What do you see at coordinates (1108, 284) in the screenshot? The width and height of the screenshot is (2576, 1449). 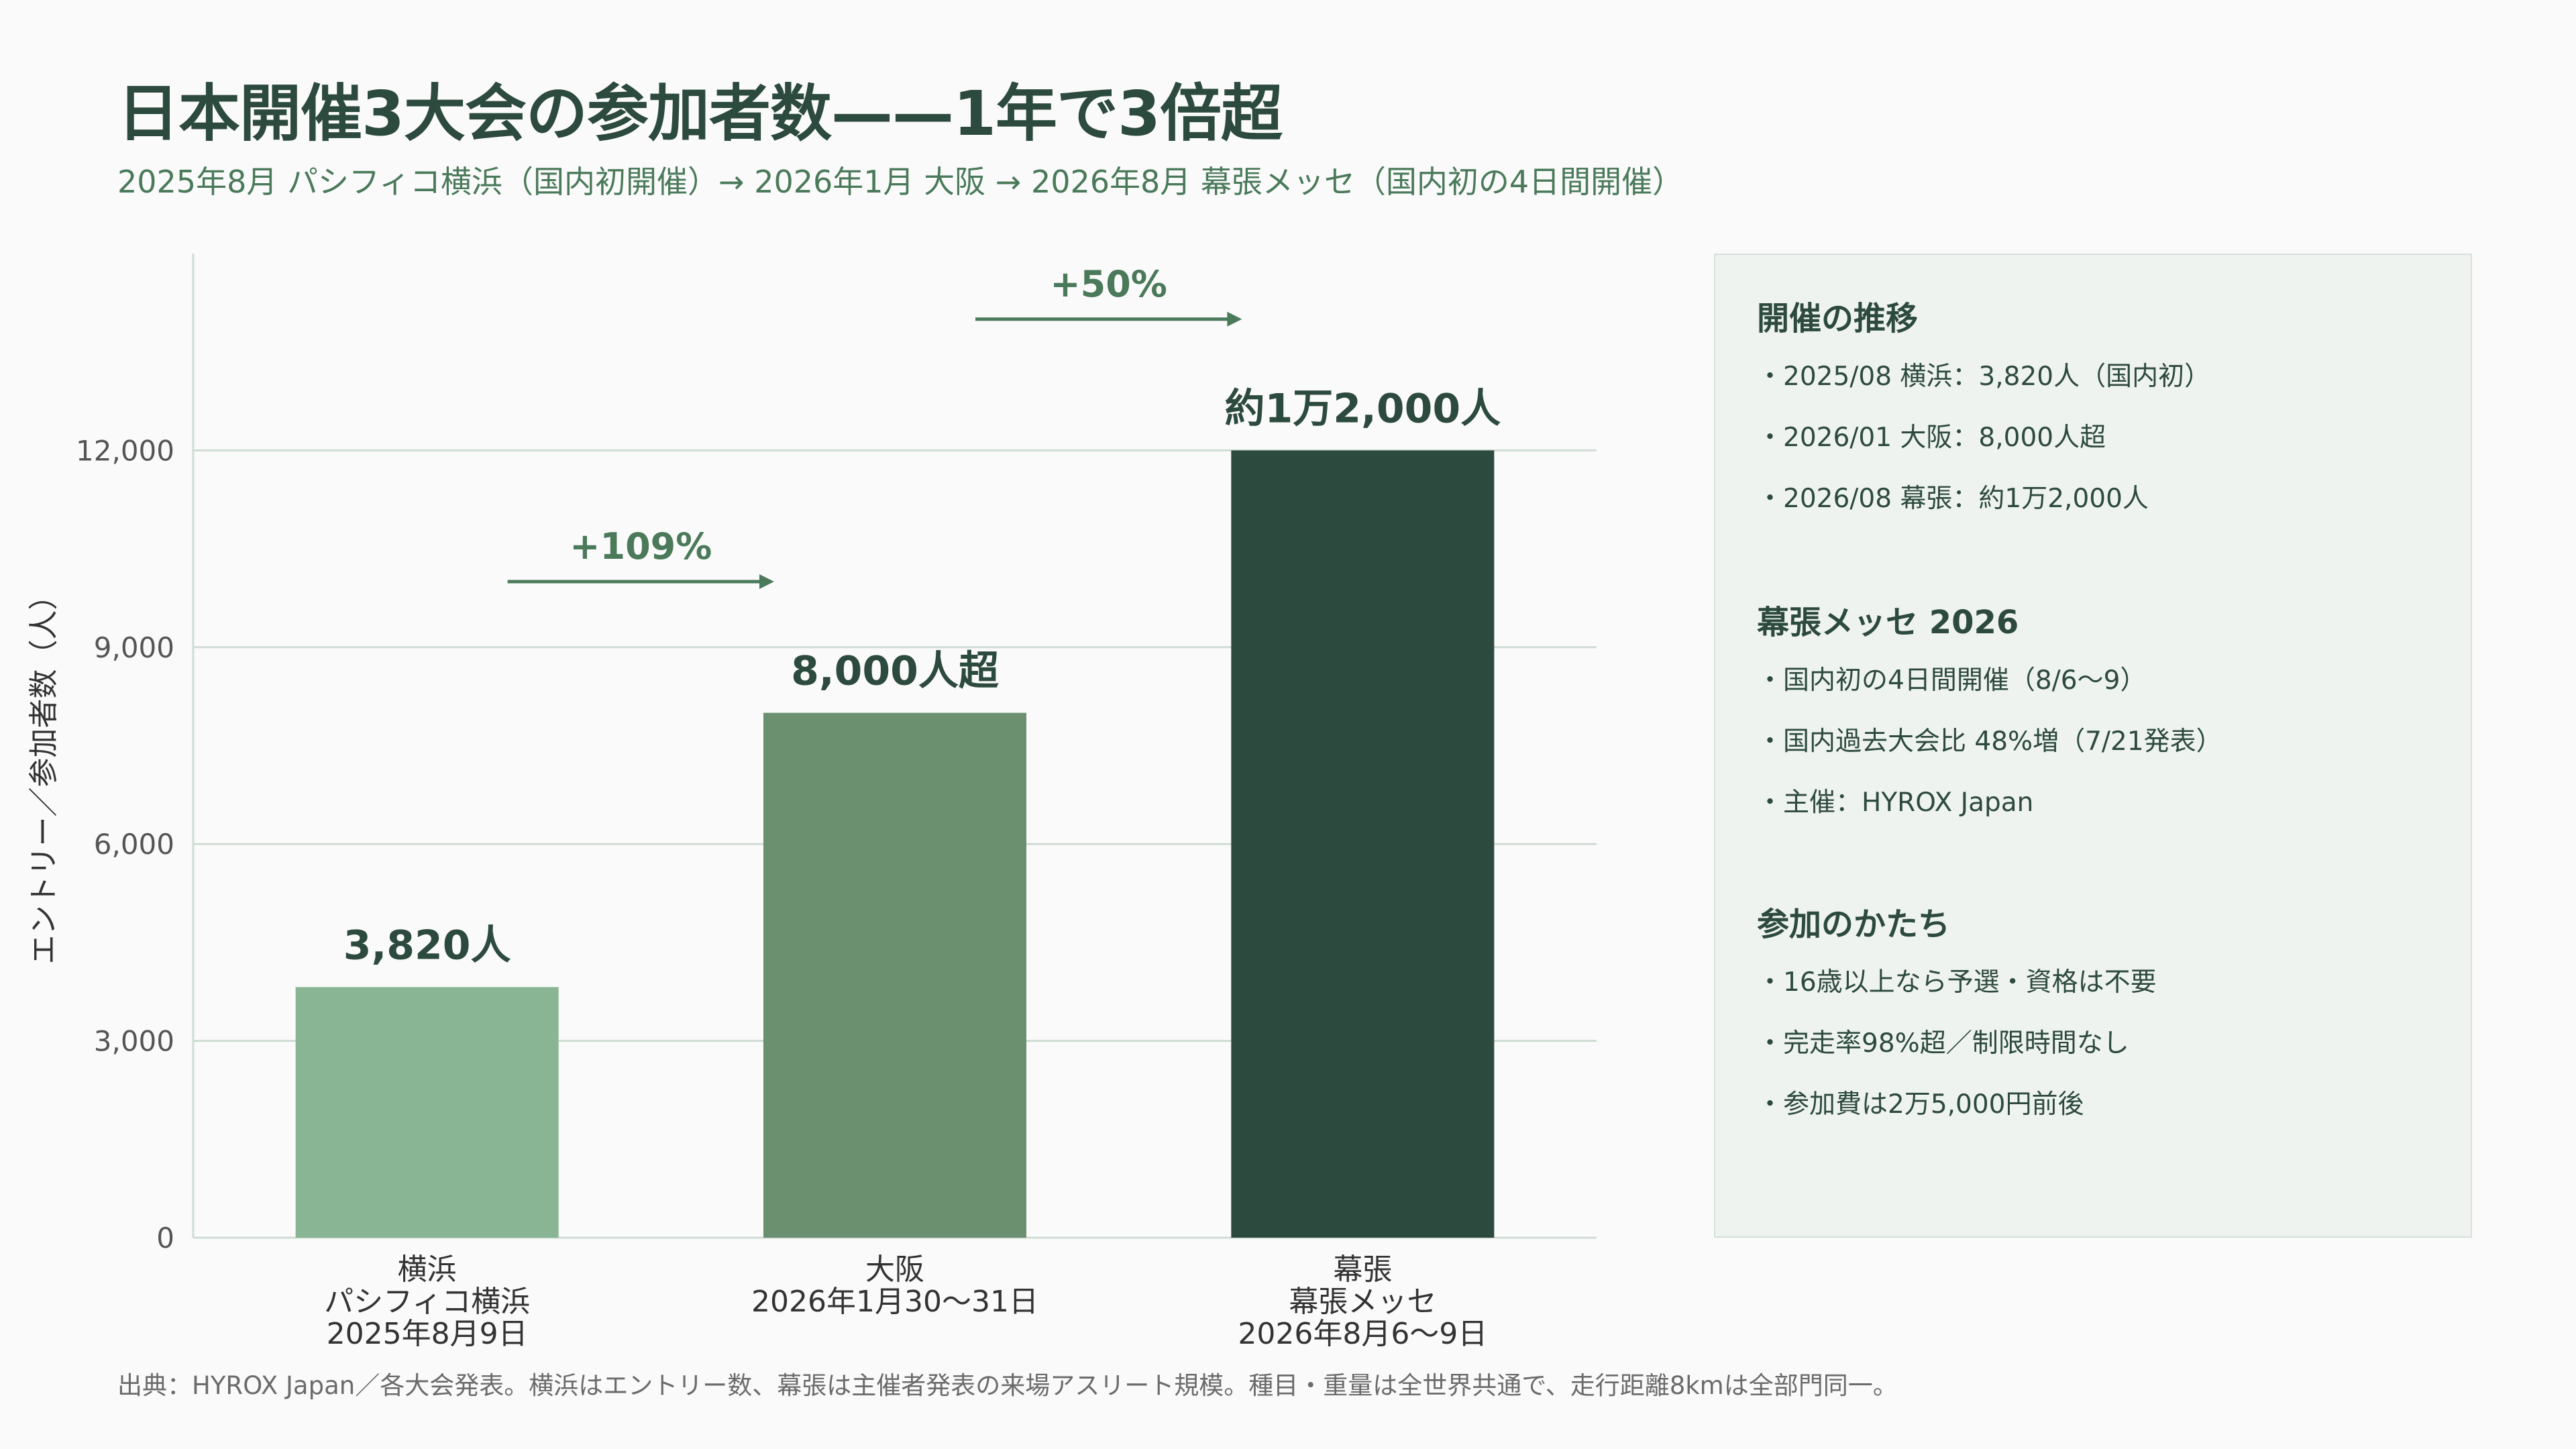 I see `growth-label: +50%` at bounding box center [1108, 284].